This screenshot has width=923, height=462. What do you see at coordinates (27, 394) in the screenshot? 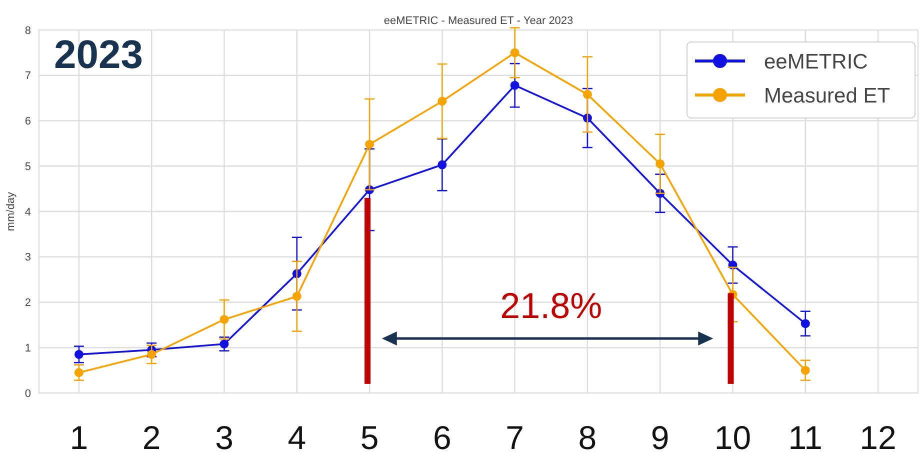
I see `y-tick-label: 0` at bounding box center [27, 394].